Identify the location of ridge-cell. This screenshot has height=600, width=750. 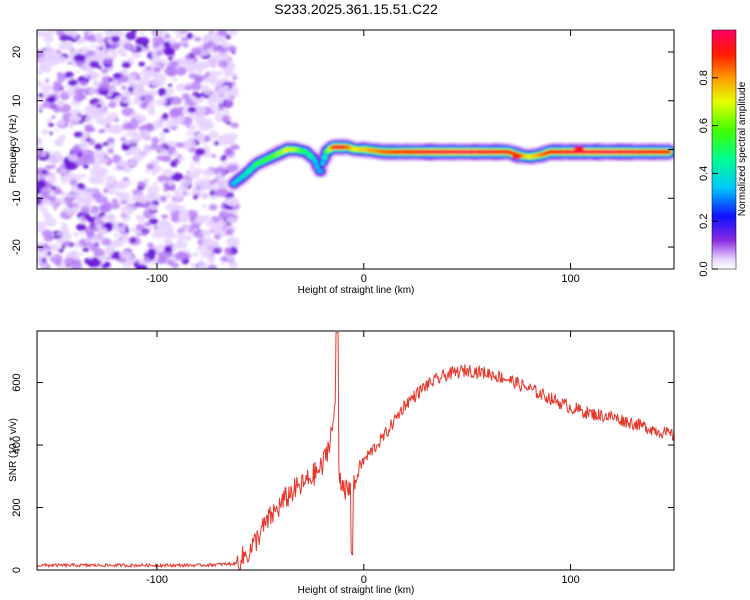
(322, 163).